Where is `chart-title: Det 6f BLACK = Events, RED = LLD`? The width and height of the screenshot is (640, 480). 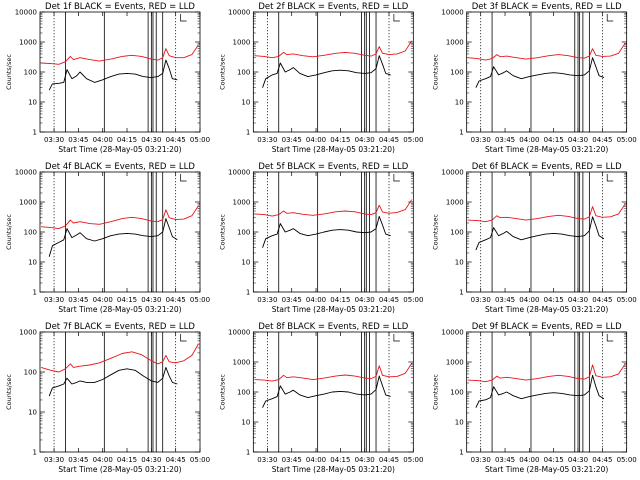 chart-title: Det 6f BLACK = Events, RED = LLD is located at coordinates (547, 167).